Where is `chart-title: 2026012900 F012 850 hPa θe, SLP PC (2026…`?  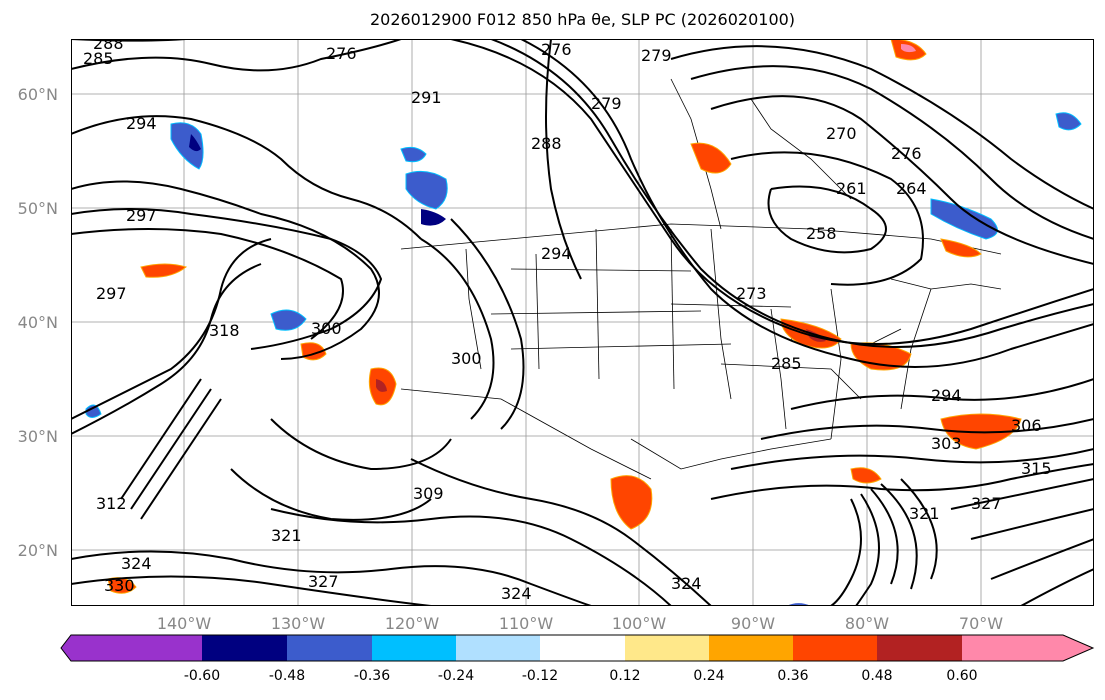
chart-title: 2026012900 F012 850 hPa θe, SLP PC (2026… is located at coordinates (582, 19).